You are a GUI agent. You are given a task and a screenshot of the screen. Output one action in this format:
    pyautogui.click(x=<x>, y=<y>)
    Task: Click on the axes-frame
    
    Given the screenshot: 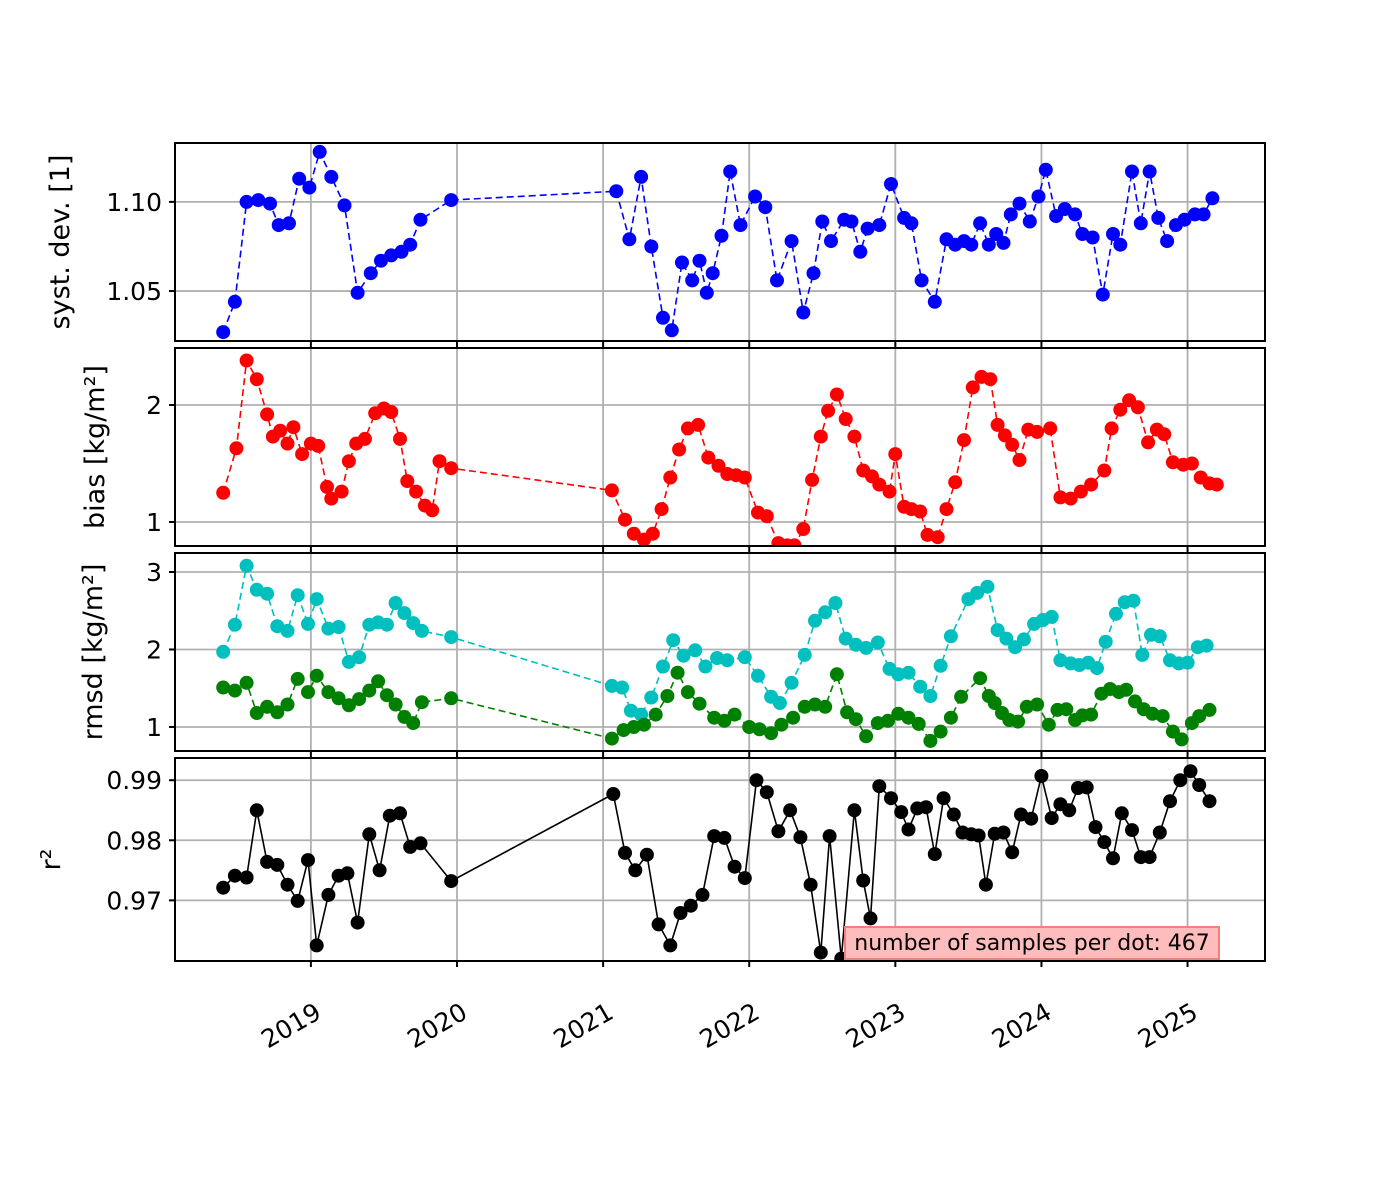 What is the action you would take?
    pyautogui.click(x=720, y=447)
    